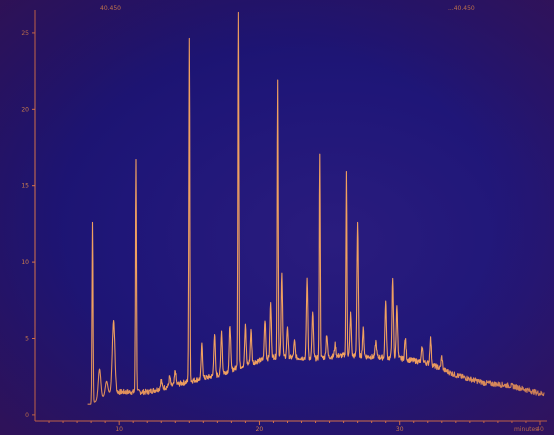 This screenshot has width=554, height=435. I want to click on y-tick-label: 10, so click(25, 262).